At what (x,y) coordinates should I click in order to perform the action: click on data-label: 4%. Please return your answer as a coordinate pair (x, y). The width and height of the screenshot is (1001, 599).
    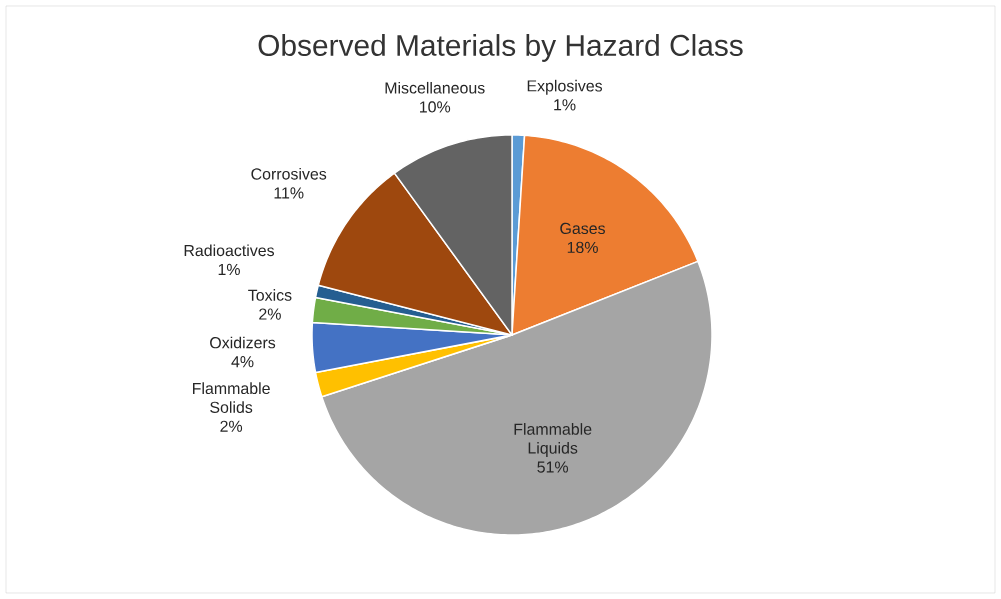
    Looking at the image, I should click on (242, 362).